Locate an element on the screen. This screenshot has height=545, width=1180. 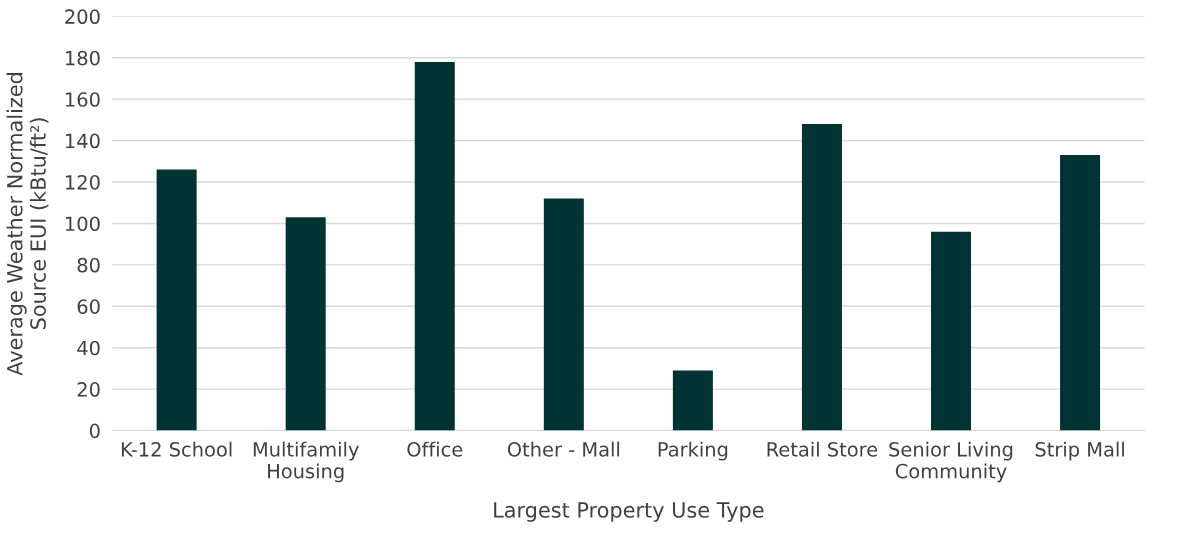
x-tick-label: Strip Mall is located at coordinates (1079, 451).